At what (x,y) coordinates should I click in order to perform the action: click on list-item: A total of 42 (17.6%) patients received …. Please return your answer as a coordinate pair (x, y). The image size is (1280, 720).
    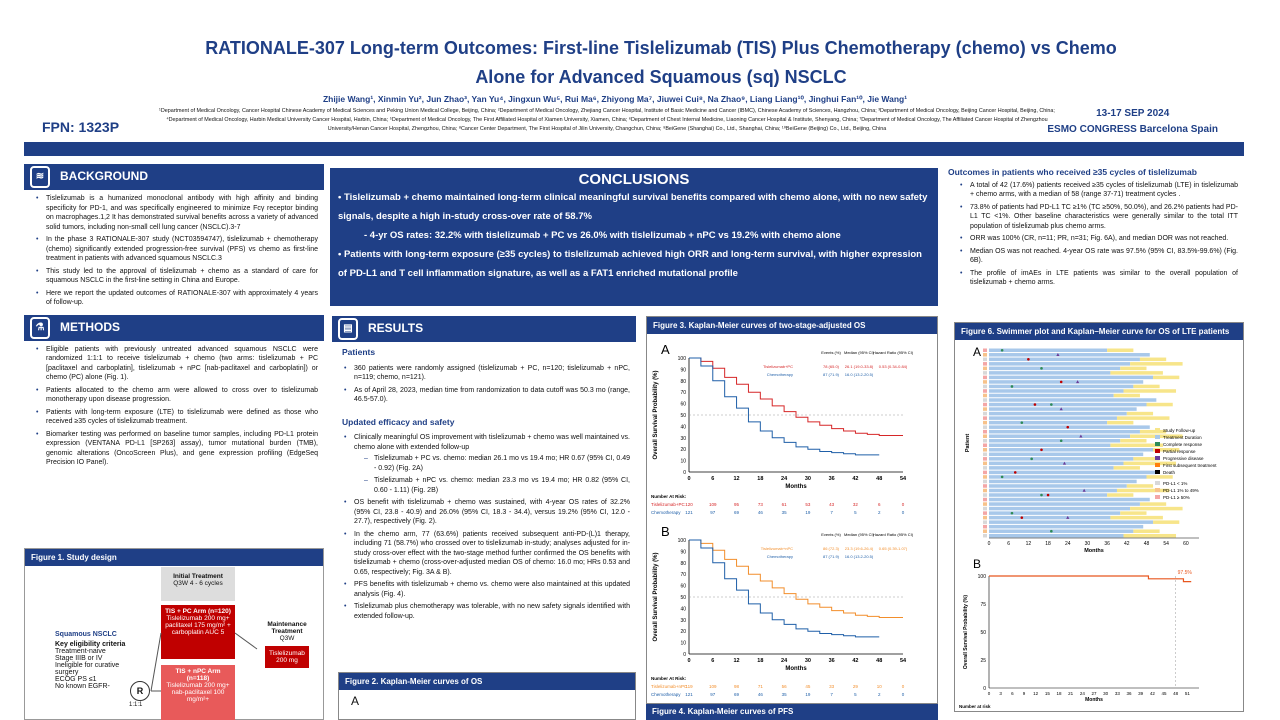
    Looking at the image, I should click on (1099, 190).